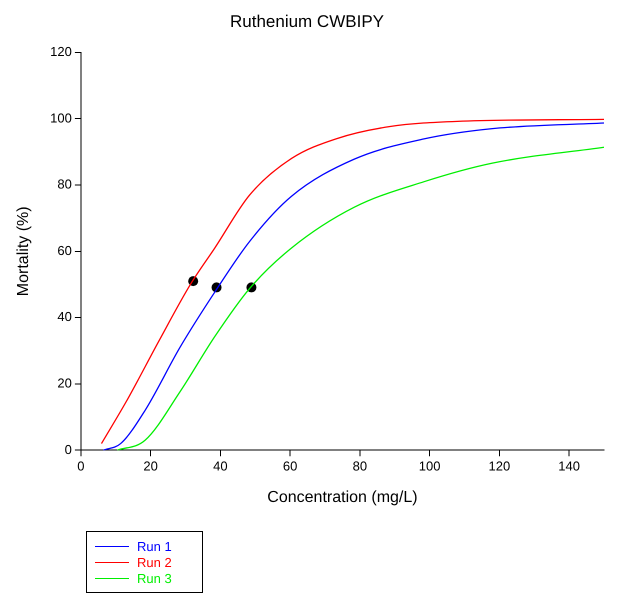 This screenshot has width=620, height=597. What do you see at coordinates (360, 466) in the screenshot?
I see `x-tick-label: 80` at bounding box center [360, 466].